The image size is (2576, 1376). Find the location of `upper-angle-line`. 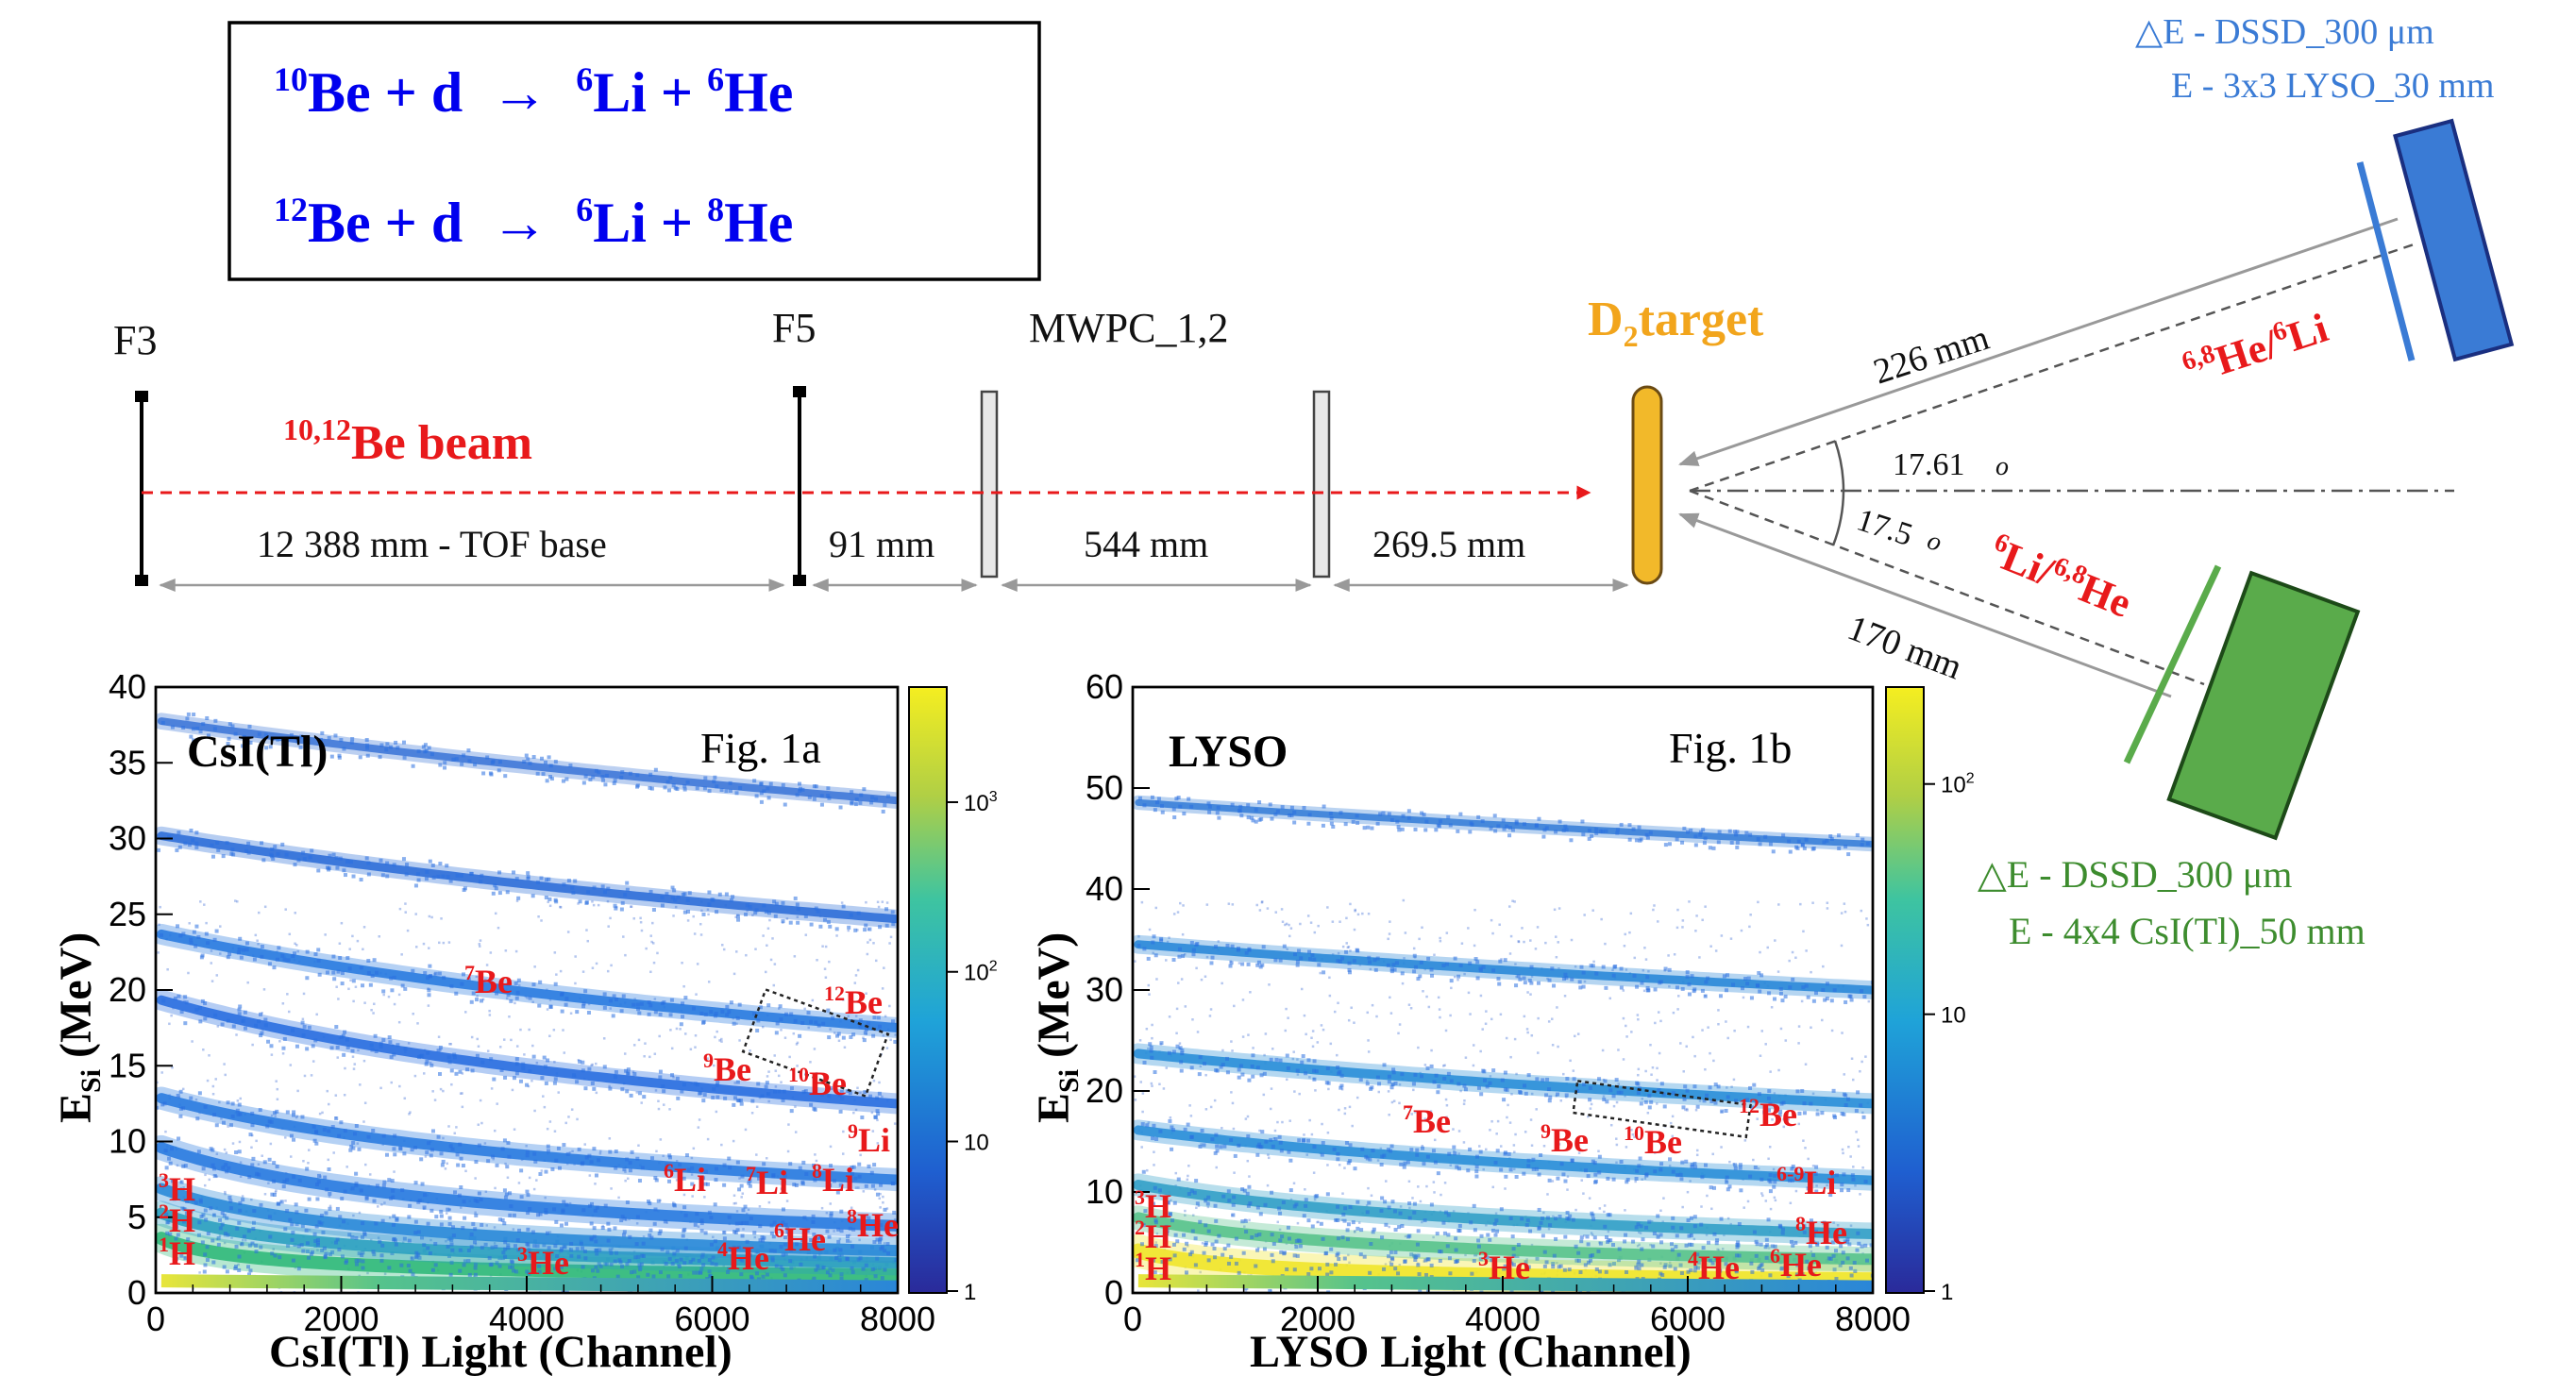

upper-angle-line is located at coordinates (2053, 367).